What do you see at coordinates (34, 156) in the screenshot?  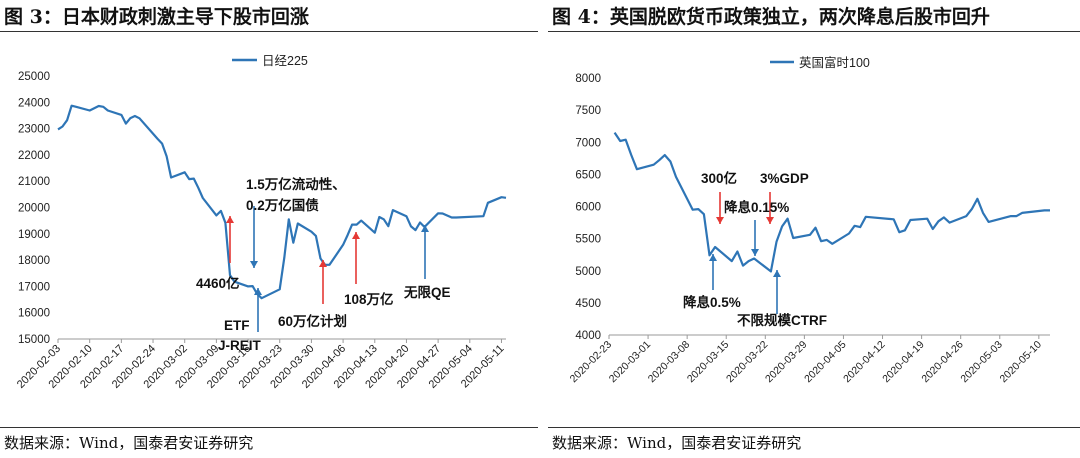 I see `y-tick-label: 22000` at bounding box center [34, 156].